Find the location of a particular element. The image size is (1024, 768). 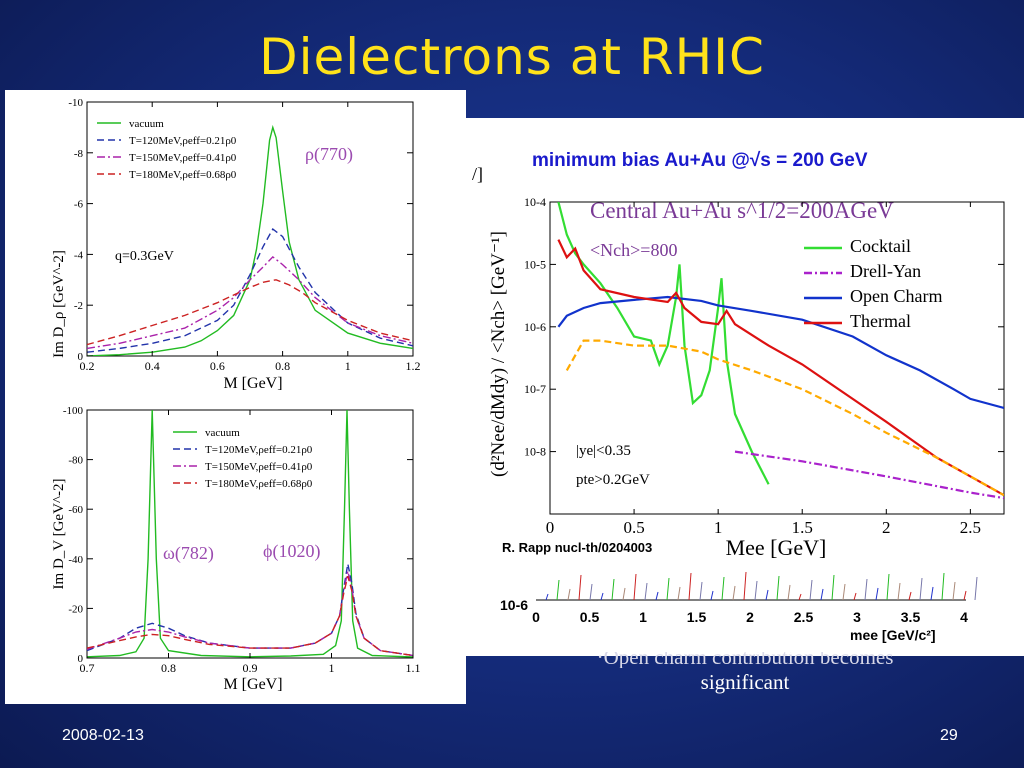

y-tick-label: -80 is located at coordinates (75, 461).